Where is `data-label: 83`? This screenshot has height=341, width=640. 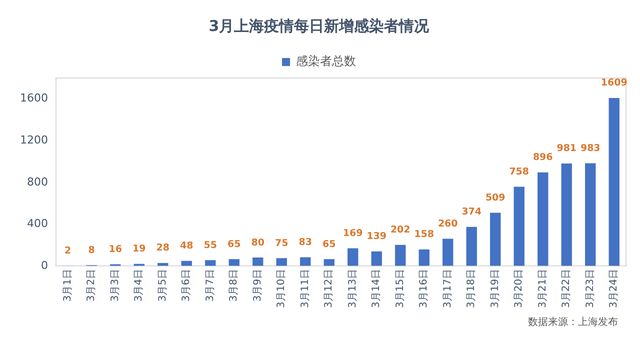
data-label: 83 is located at coordinates (305, 242).